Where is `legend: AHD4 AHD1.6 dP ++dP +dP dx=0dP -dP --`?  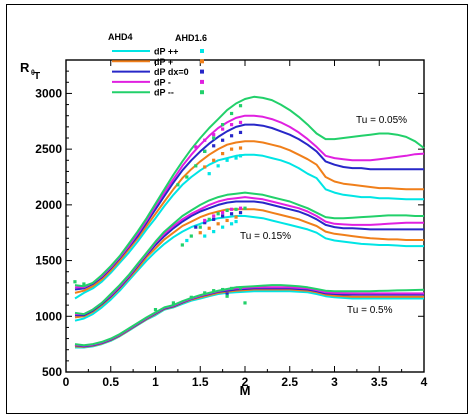
legend: AHD4 AHD1.6 dP ++dP +dP dx=0dP -dP -- is located at coordinates (157, 65).